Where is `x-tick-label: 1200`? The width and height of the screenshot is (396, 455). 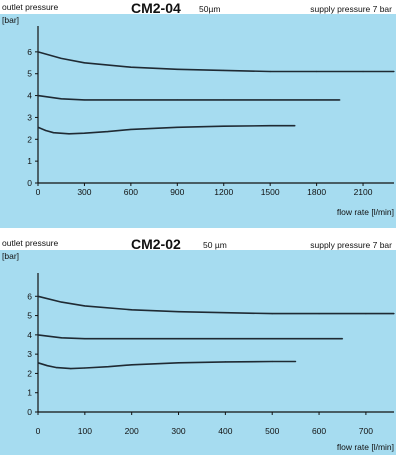 x-tick-label: 1200 is located at coordinates (223, 192).